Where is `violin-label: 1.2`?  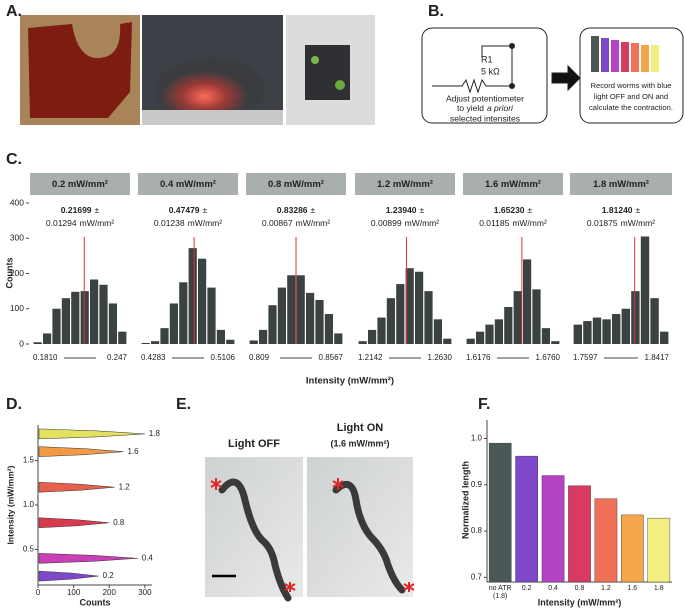 violin-label: 1.2 is located at coordinates (125, 486).